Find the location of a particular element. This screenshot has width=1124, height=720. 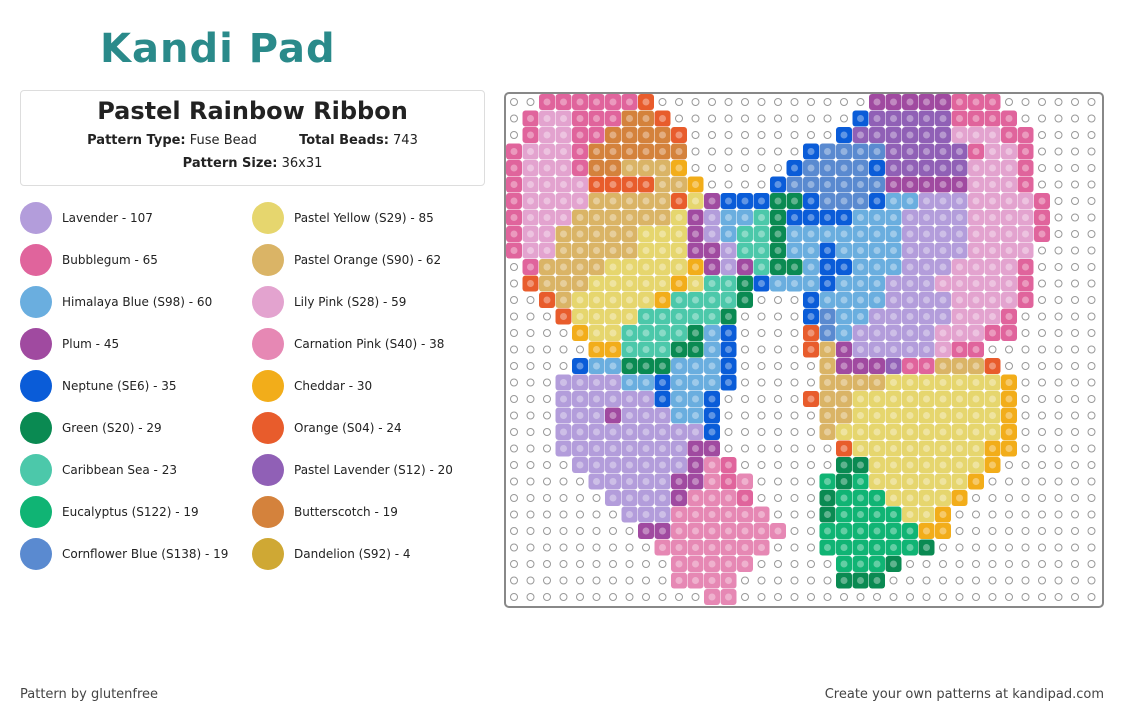

cta: Create your own patterns at kandipad.com is located at coordinates (964, 694).